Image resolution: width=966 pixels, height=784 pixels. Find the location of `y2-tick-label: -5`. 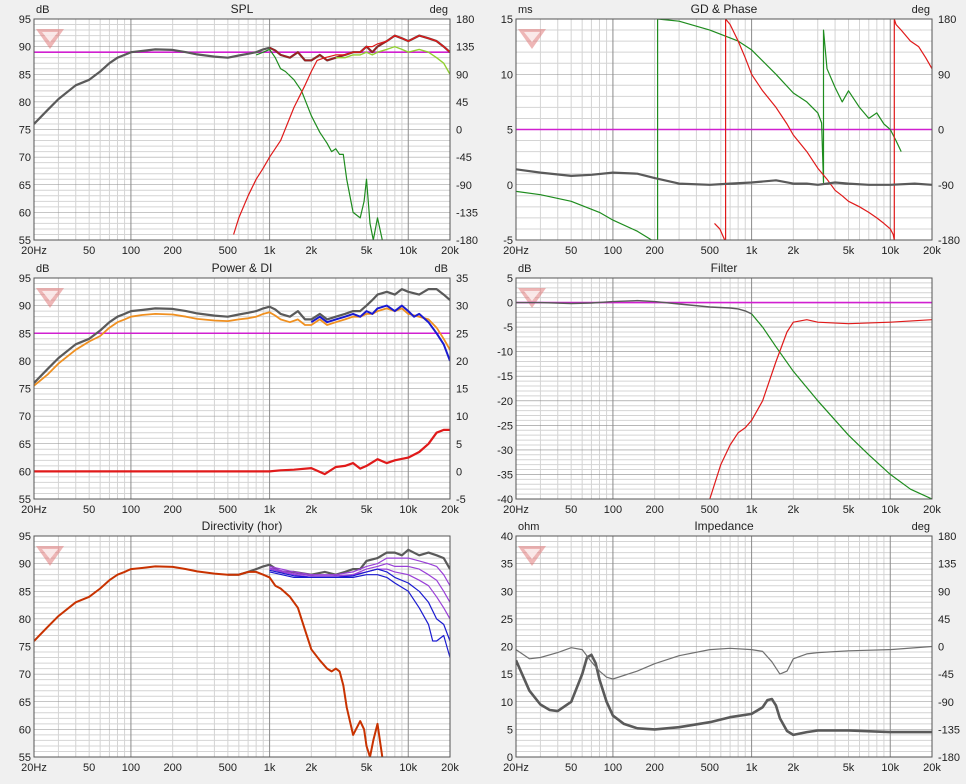

y2-tick-label: -5 is located at coordinates (461, 500).